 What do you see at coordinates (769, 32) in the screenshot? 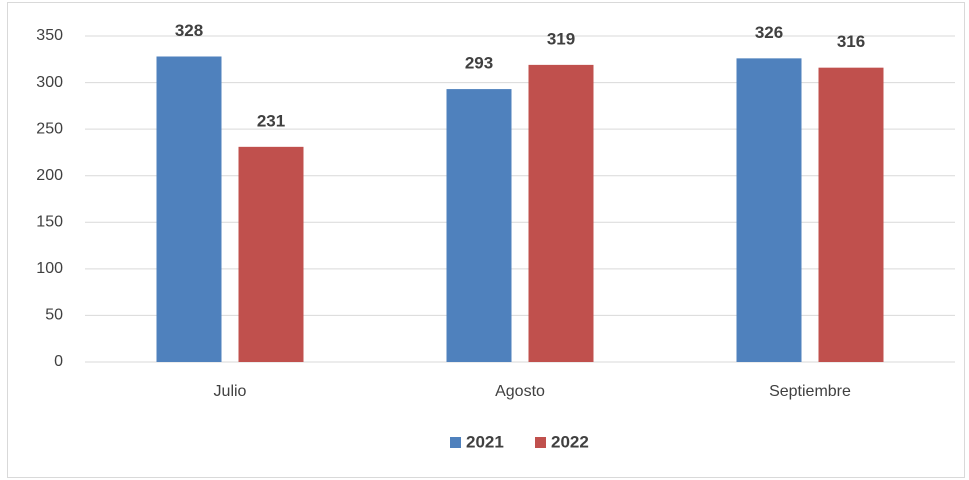
I see `data-label: 326` at bounding box center [769, 32].